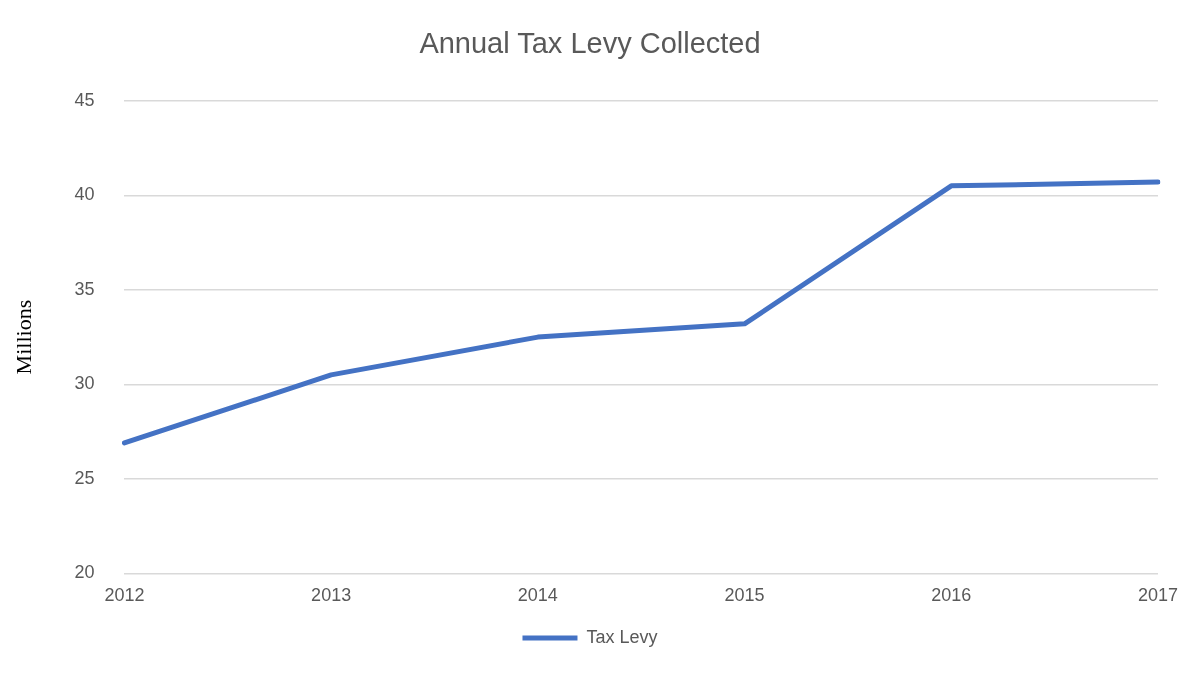 The height and width of the screenshot is (673, 1190). I want to click on x-tick-label: 2013, so click(331, 595).